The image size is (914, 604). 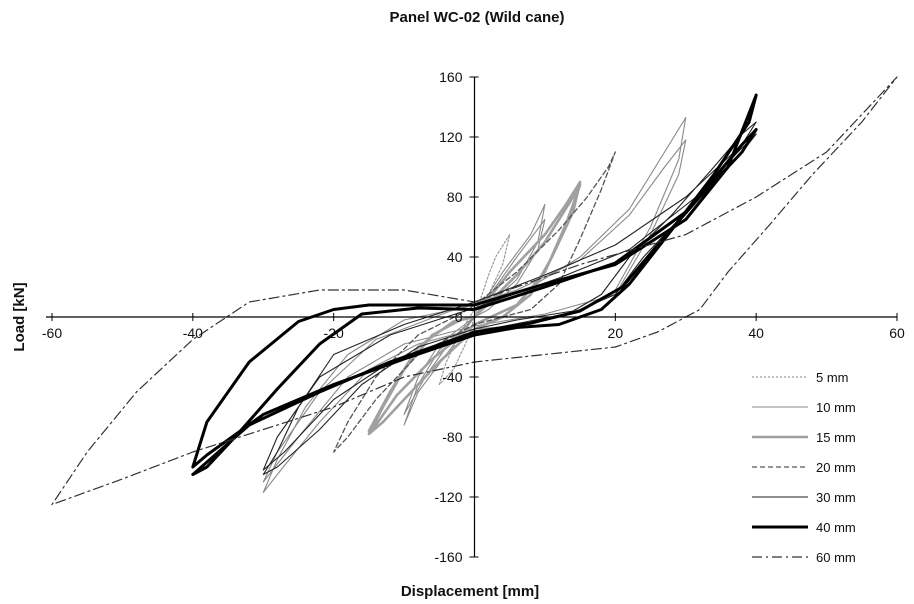 What do you see at coordinates (836, 407) in the screenshot?
I see `legend-label: 10 mm` at bounding box center [836, 407].